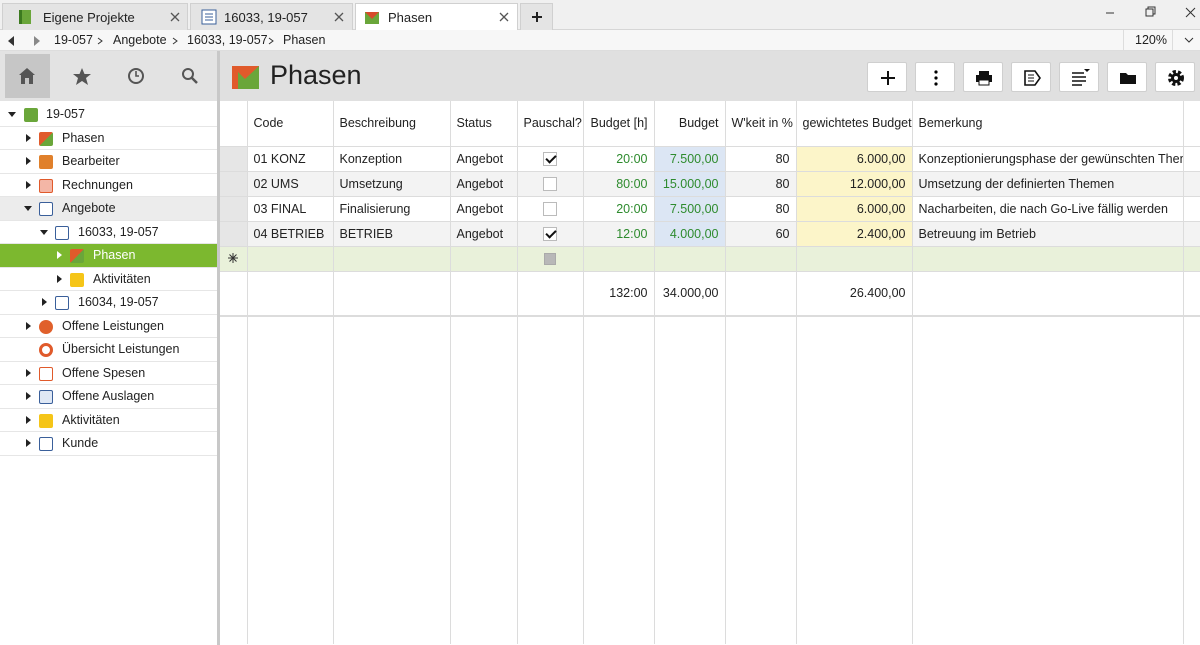 Image resolution: width=1200 pixels, height=645 pixels. Describe the element at coordinates (760, 123) in the screenshot. I see `column-header: W'keit in %` at that location.